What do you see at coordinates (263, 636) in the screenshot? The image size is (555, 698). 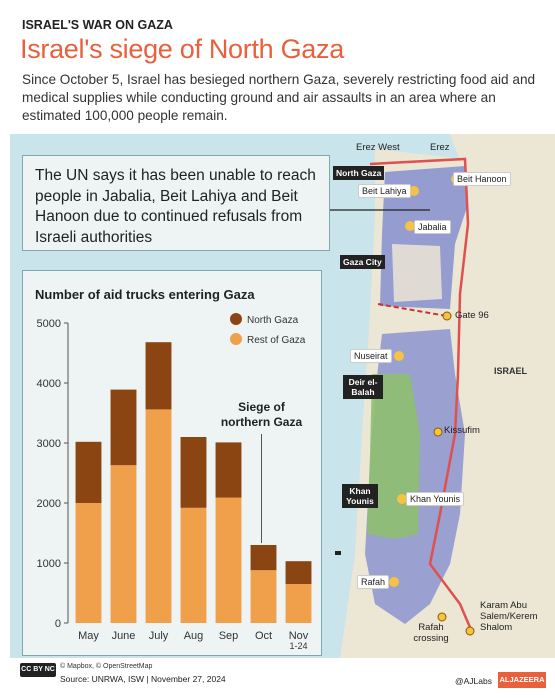 I see `x-tick-label: Oct` at bounding box center [263, 636].